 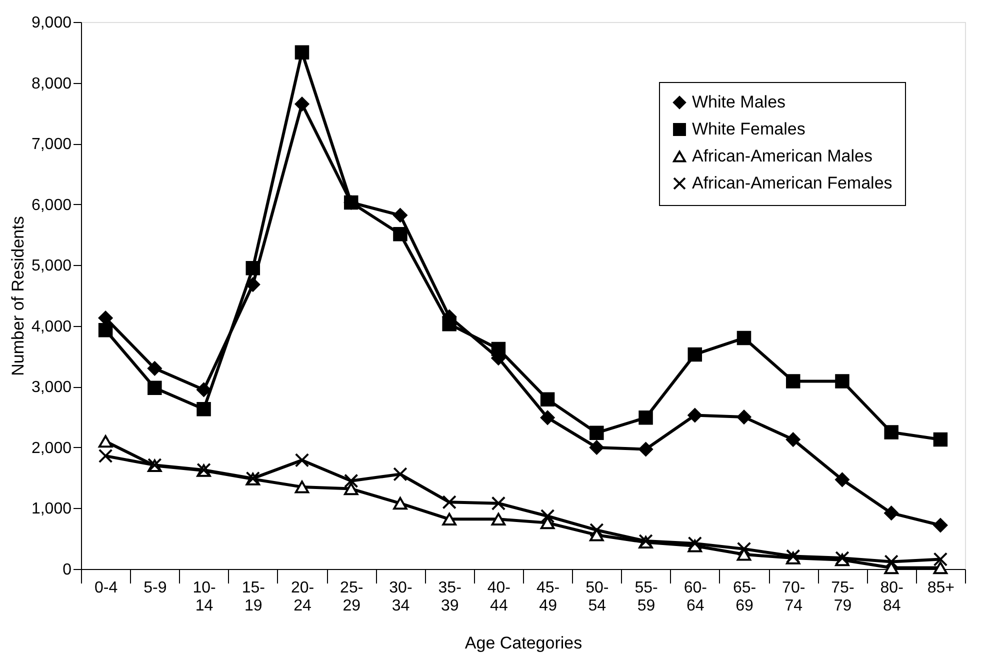 What do you see at coordinates (739, 102) in the screenshot?
I see `legend-label: White Males` at bounding box center [739, 102].